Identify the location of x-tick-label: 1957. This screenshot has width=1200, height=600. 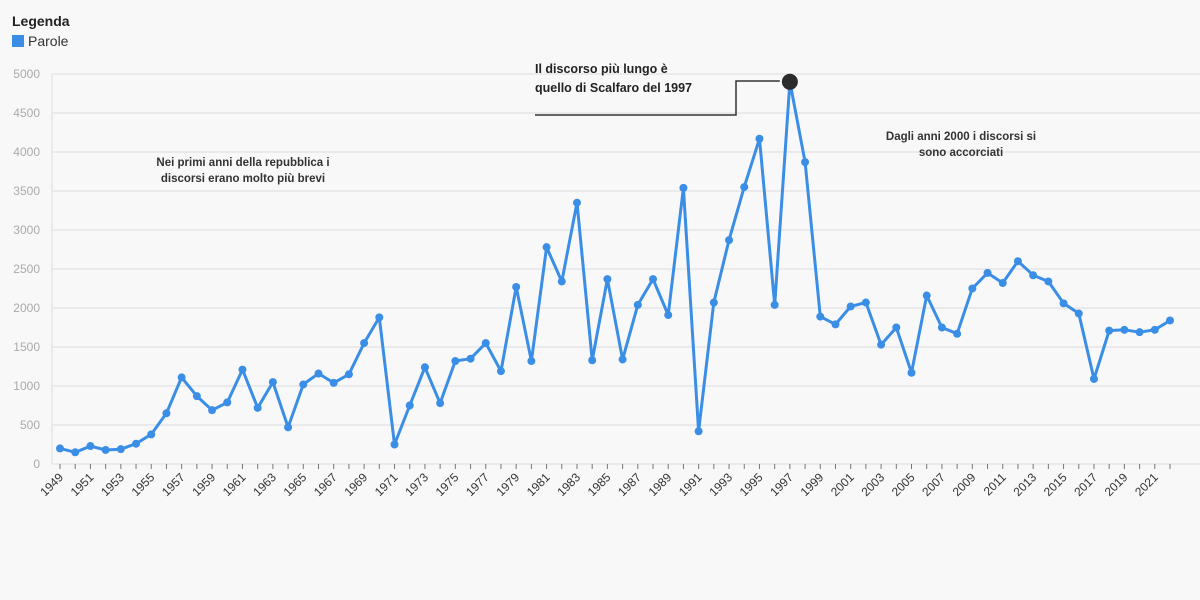
(173, 484).